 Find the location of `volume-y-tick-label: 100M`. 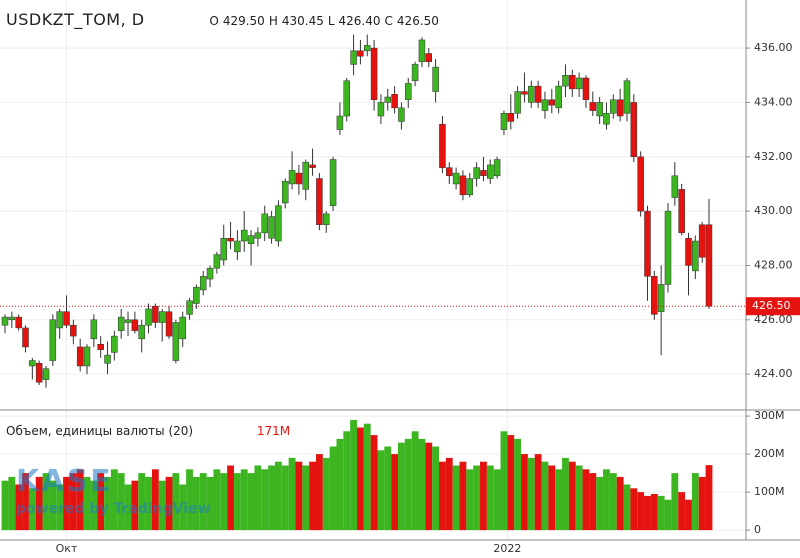

volume-y-tick-label: 100M is located at coordinates (769, 491).